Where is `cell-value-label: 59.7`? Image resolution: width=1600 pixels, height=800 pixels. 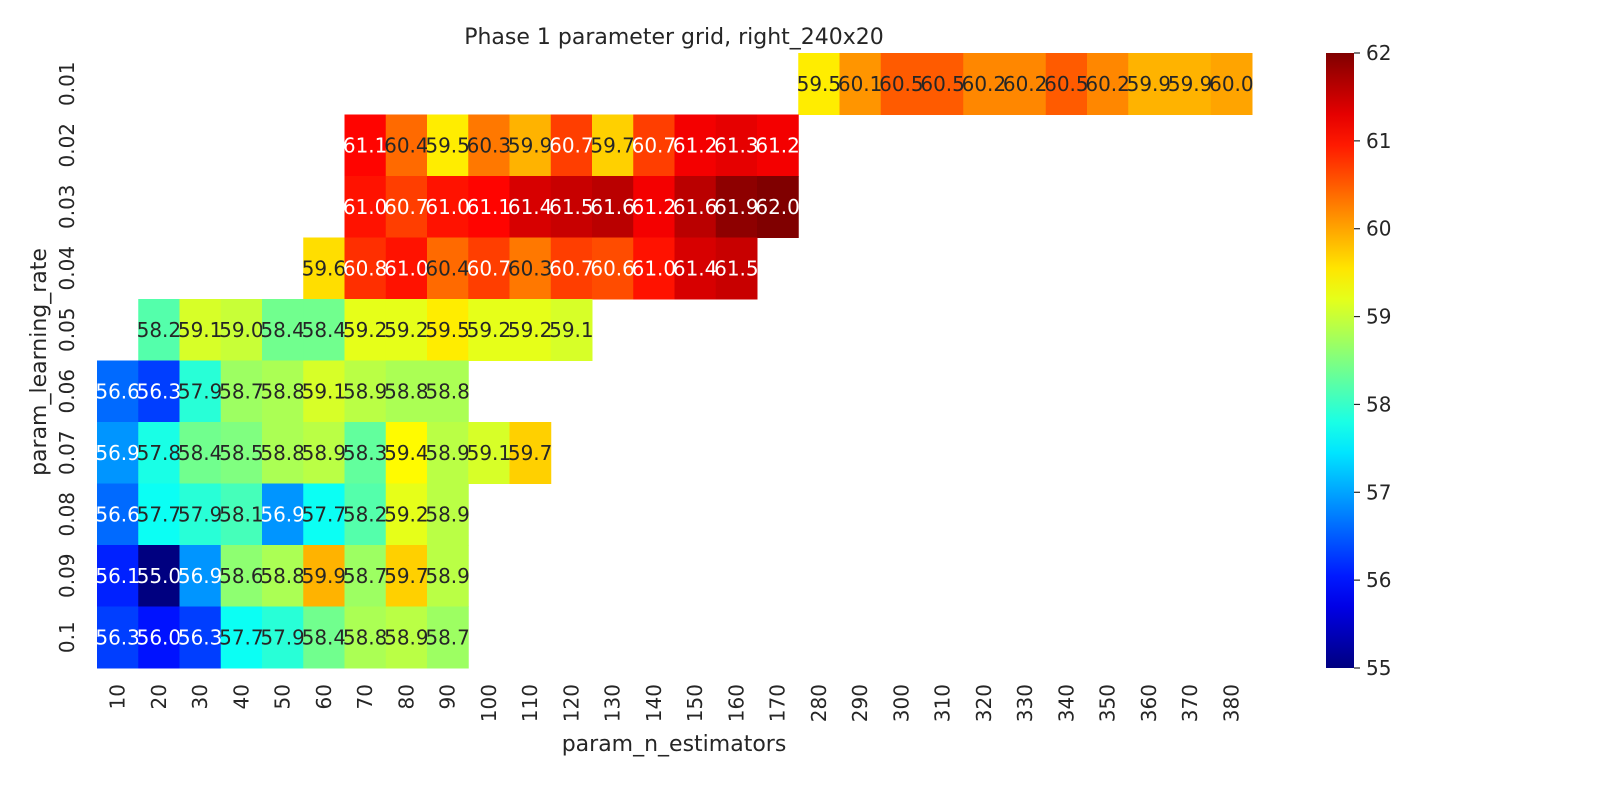
cell-value-label: 59.7 is located at coordinates (612, 145).